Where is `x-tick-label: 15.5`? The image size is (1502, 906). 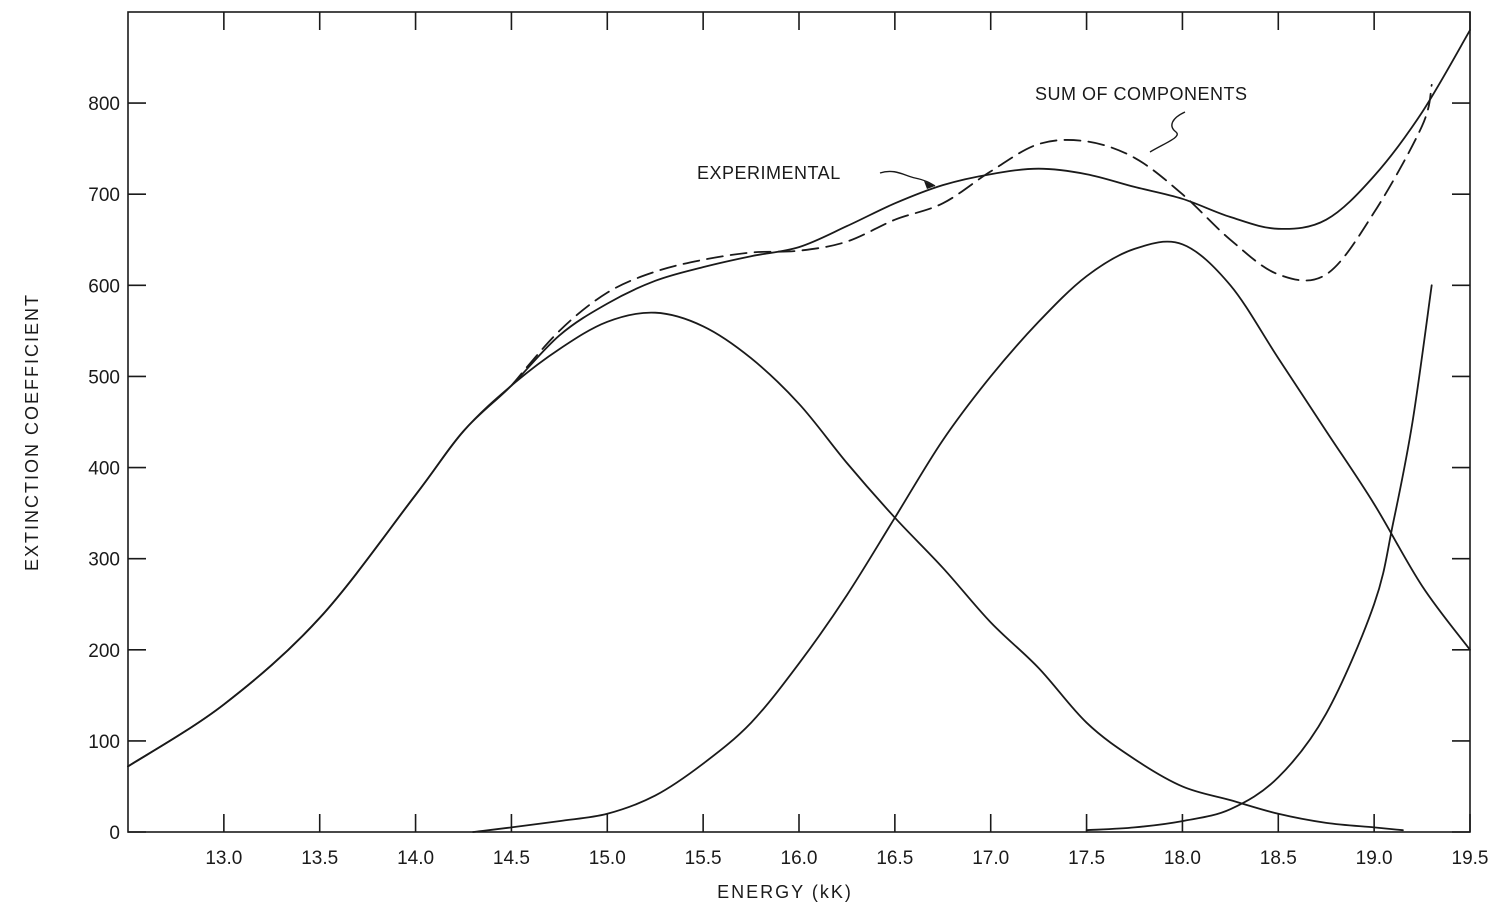 x-tick-label: 15.5 is located at coordinates (703, 858).